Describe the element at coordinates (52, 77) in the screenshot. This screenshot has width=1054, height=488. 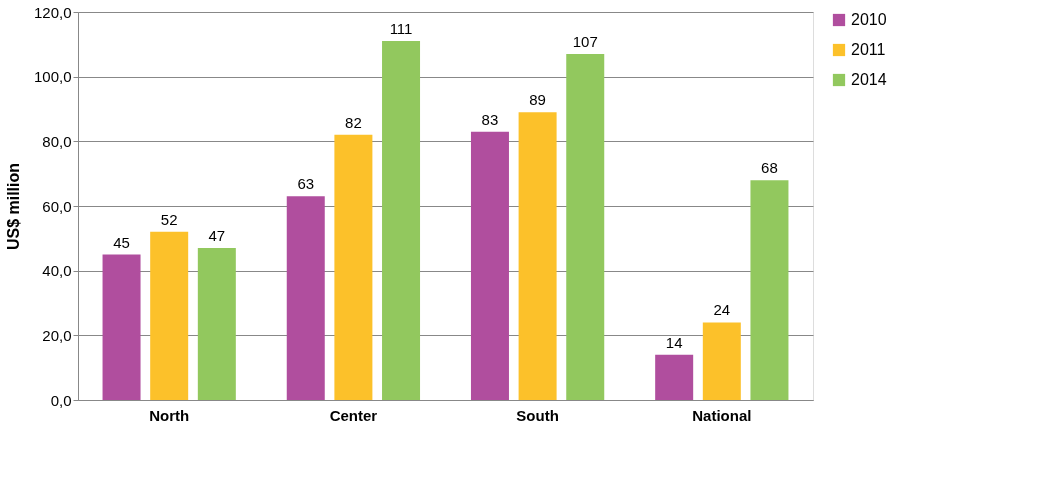
I see `y-tick-label: 100,0` at that location.